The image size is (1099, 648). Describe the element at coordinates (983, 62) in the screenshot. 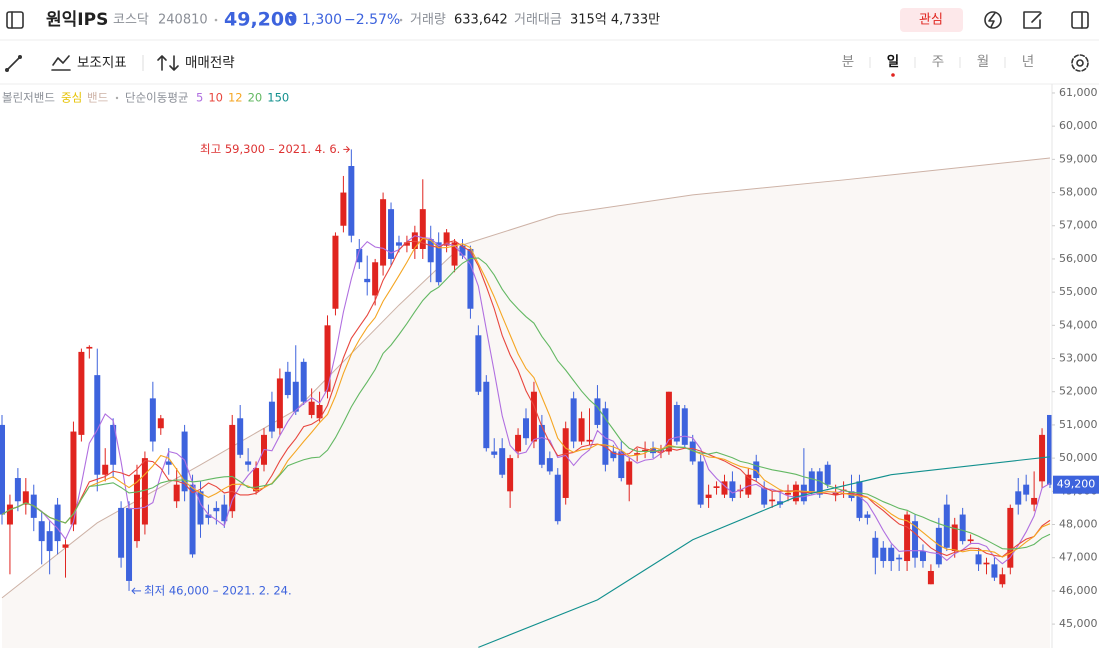

I see `period-tab: 월` at that location.